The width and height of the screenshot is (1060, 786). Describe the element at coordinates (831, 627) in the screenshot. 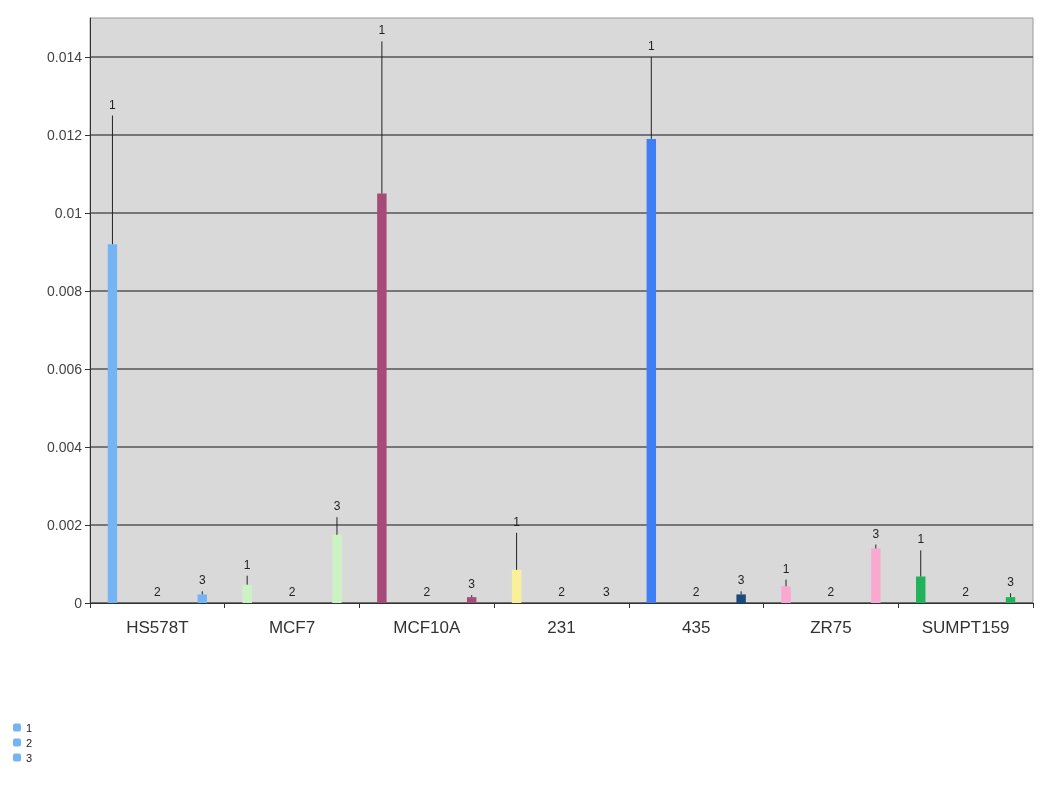

I see `x-tick-label: ZR75` at that location.